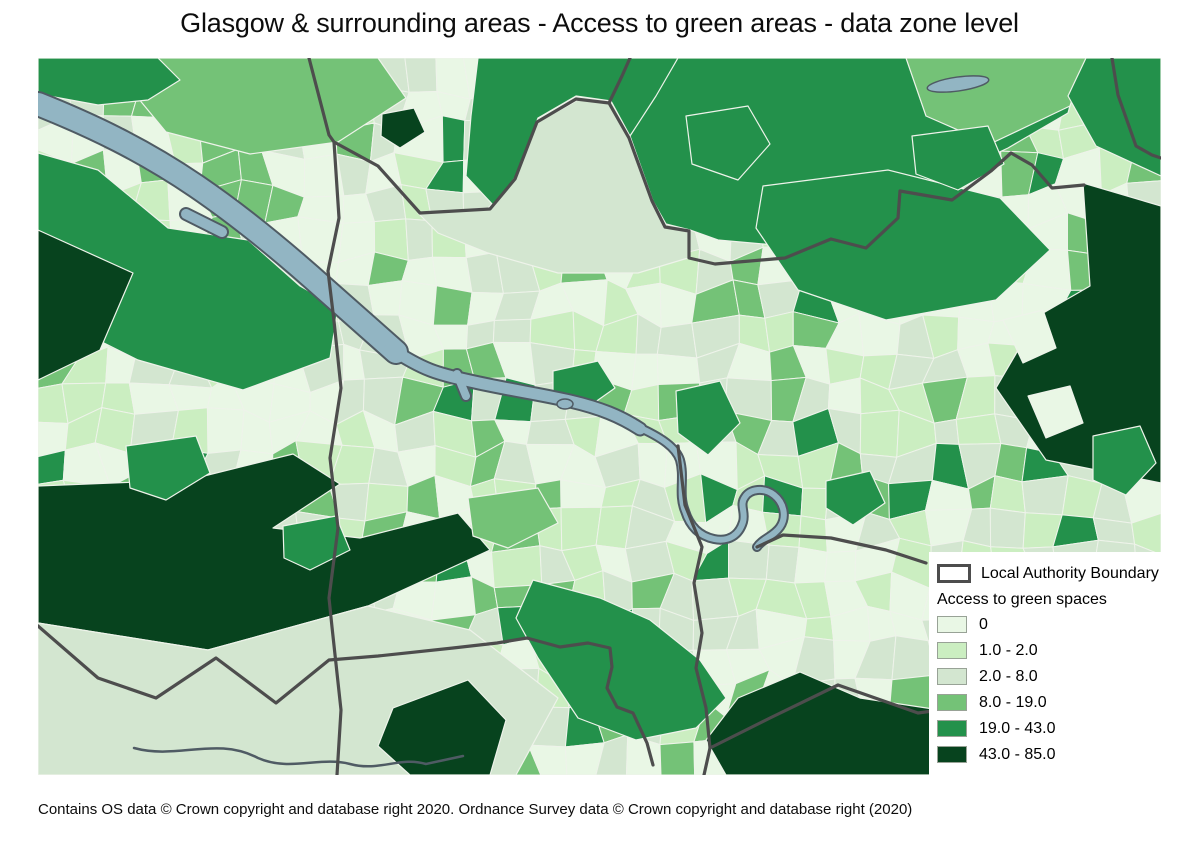 The width and height of the screenshot is (1199, 848). What do you see at coordinates (1008, 676) in the screenshot?
I see `legend-class-label: 2.0 - 8.0` at bounding box center [1008, 676].